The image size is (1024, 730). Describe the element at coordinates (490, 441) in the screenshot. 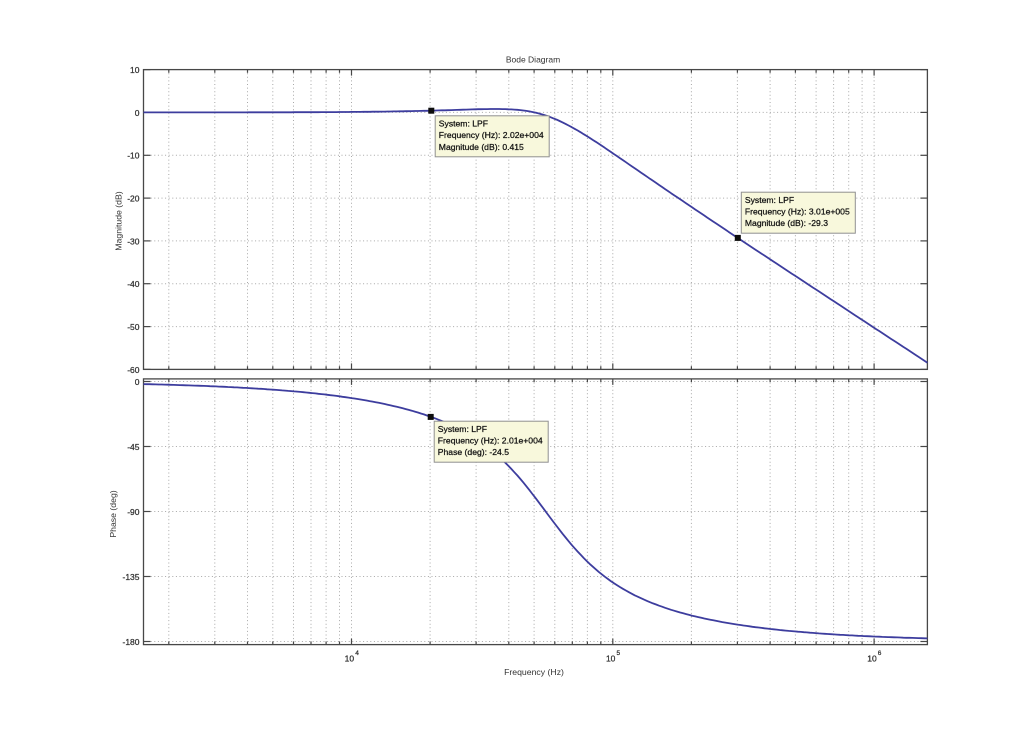

I see `svg-text: Frequency (Hz): 2.01e+004` at that location.